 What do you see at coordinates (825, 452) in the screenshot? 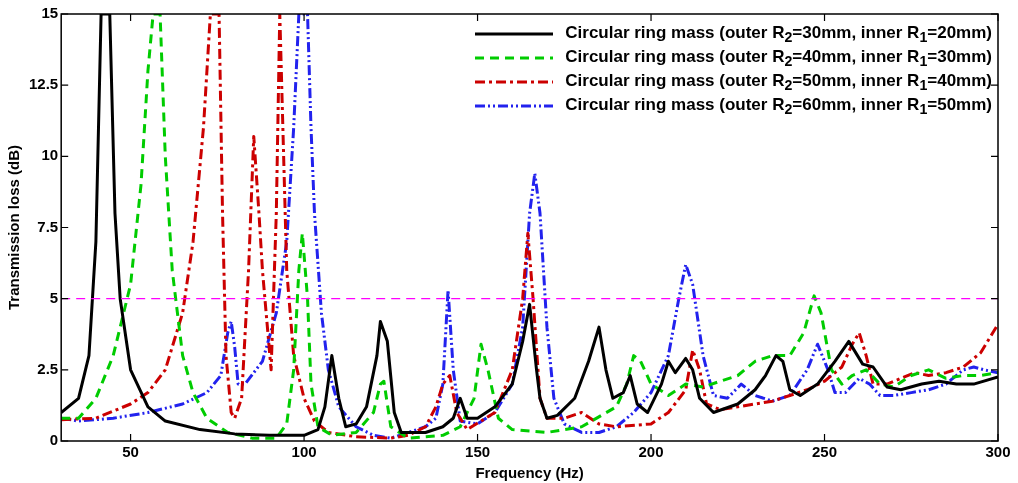
I see `x-tick-label: 250` at bounding box center [825, 452].